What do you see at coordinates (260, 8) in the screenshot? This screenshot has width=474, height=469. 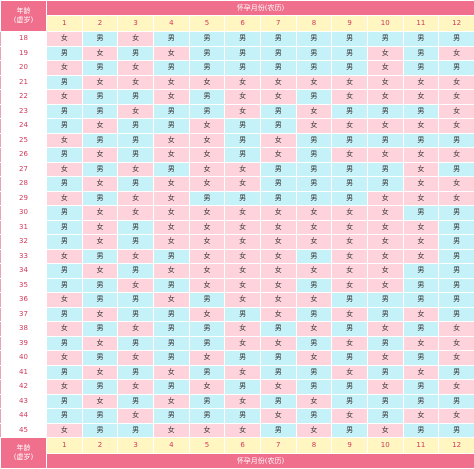 I see `month-column-header: 怀孕月份(农历)` at bounding box center [260, 8].